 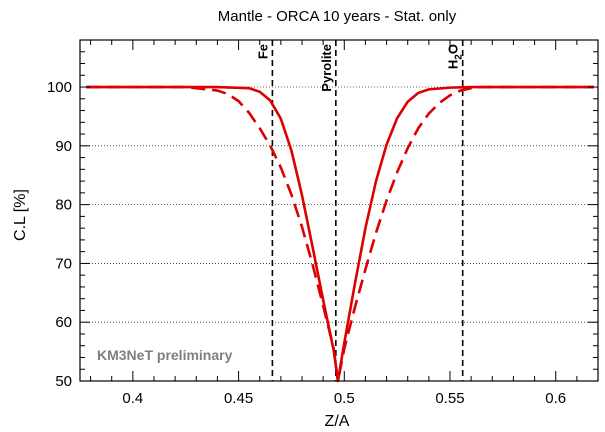 I want to click on preliminary-annotation: KM3NeT preliminary, so click(x=165, y=355).